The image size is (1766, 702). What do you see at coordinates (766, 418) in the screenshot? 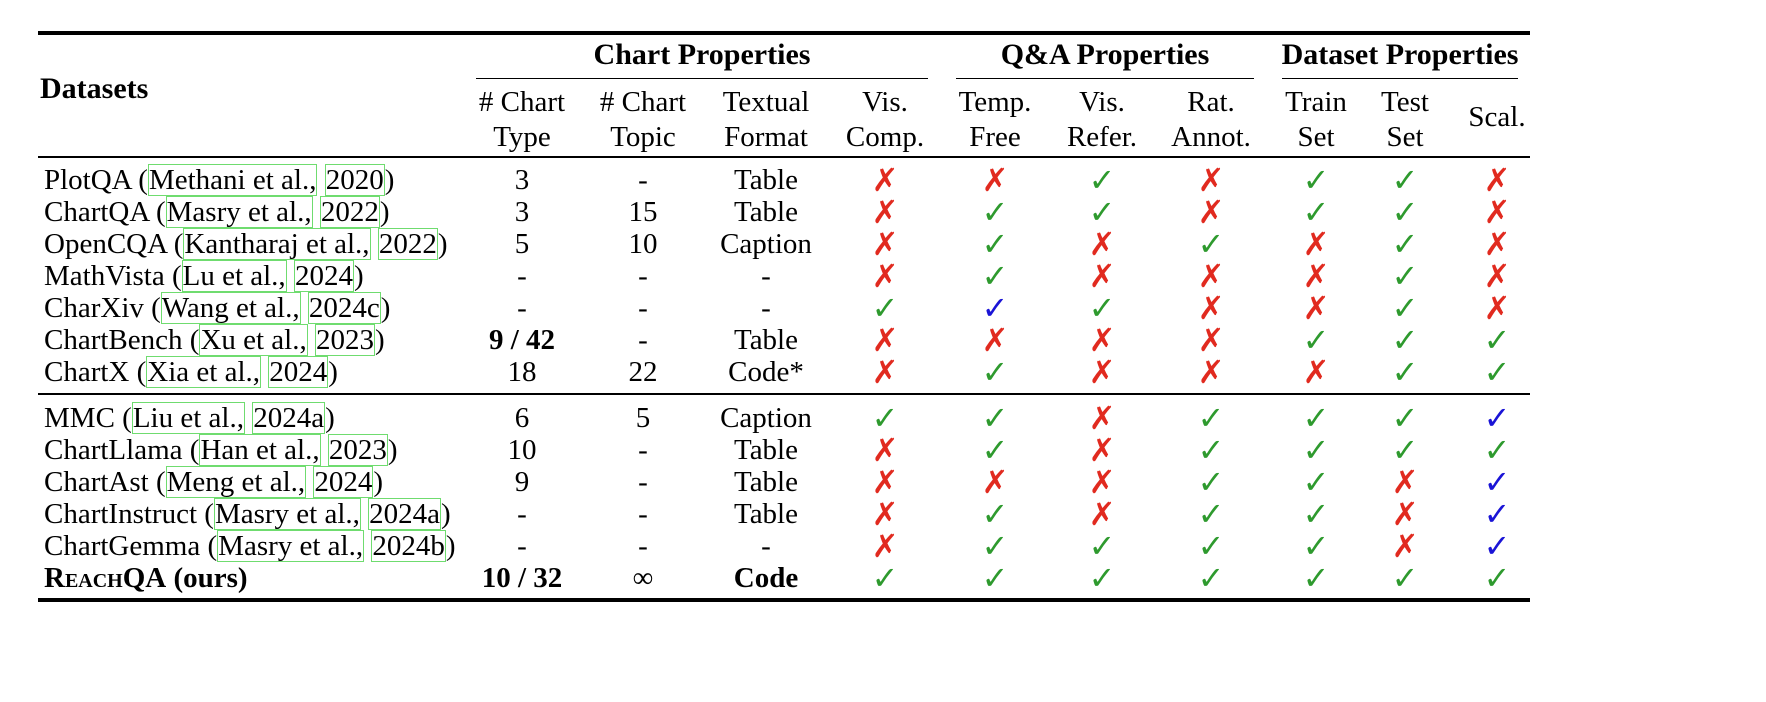
I see `textual-format-cell: Caption` at bounding box center [766, 418].